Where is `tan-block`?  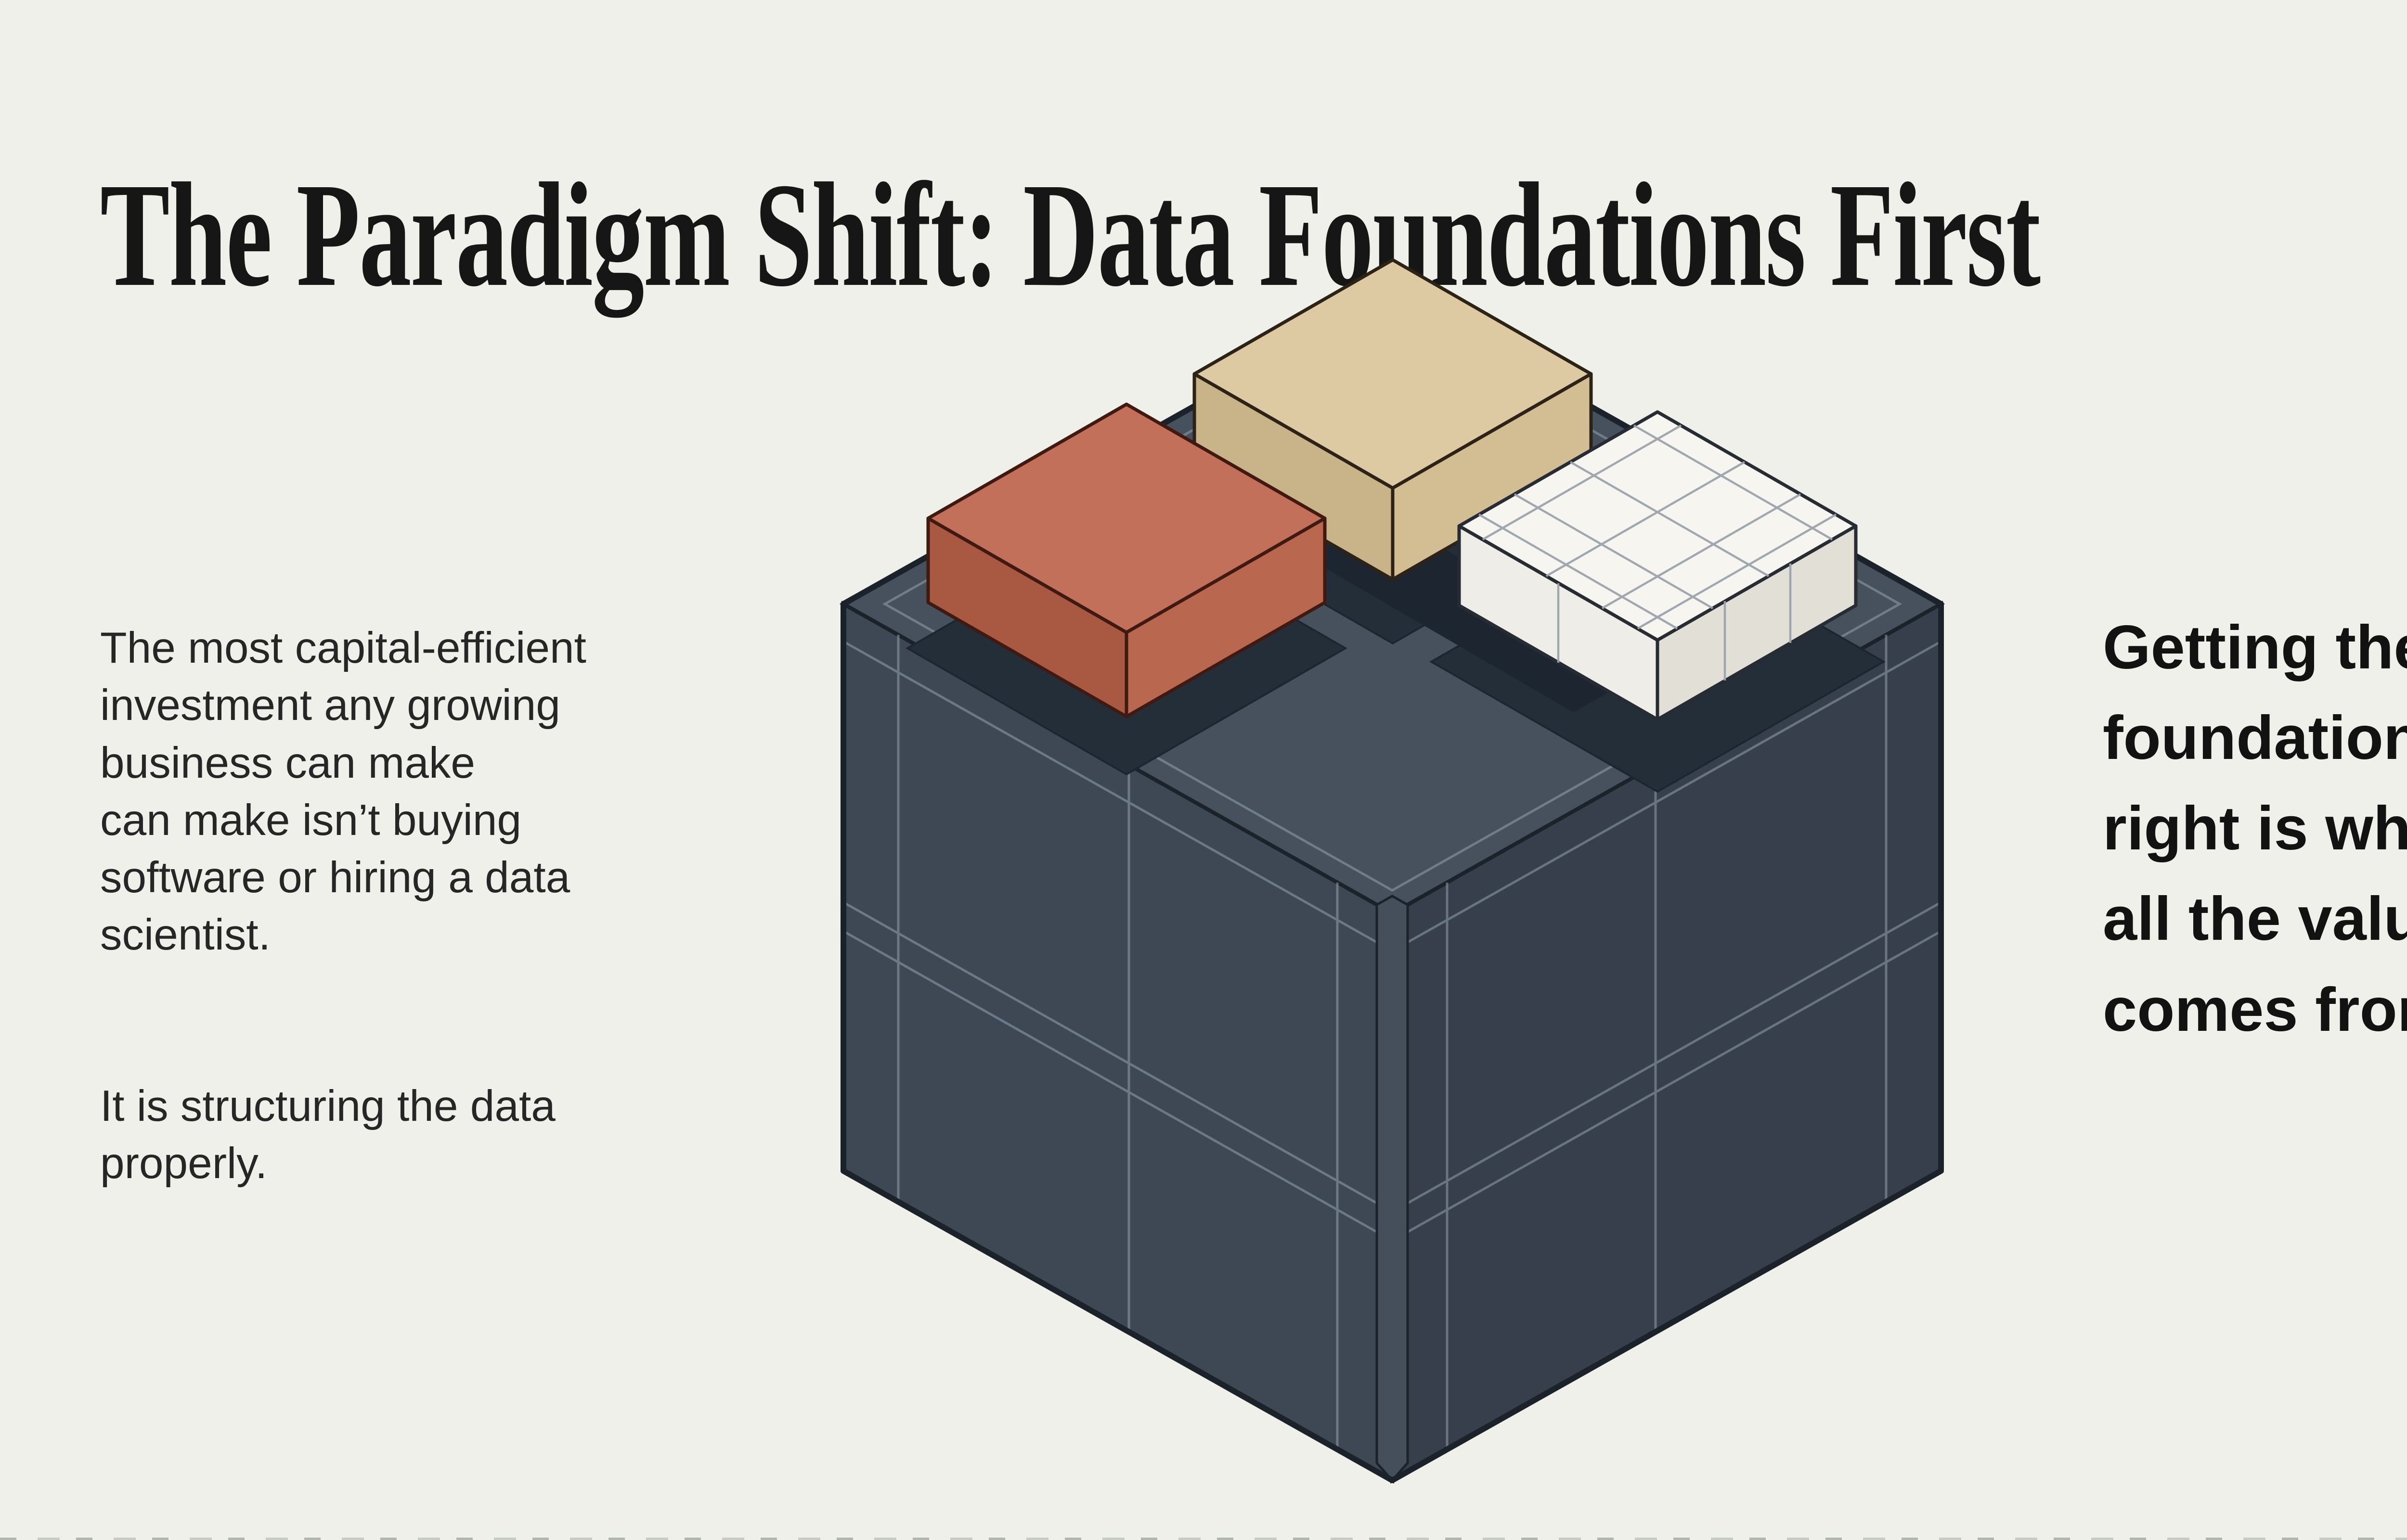
tan-block is located at coordinates (1392, 419).